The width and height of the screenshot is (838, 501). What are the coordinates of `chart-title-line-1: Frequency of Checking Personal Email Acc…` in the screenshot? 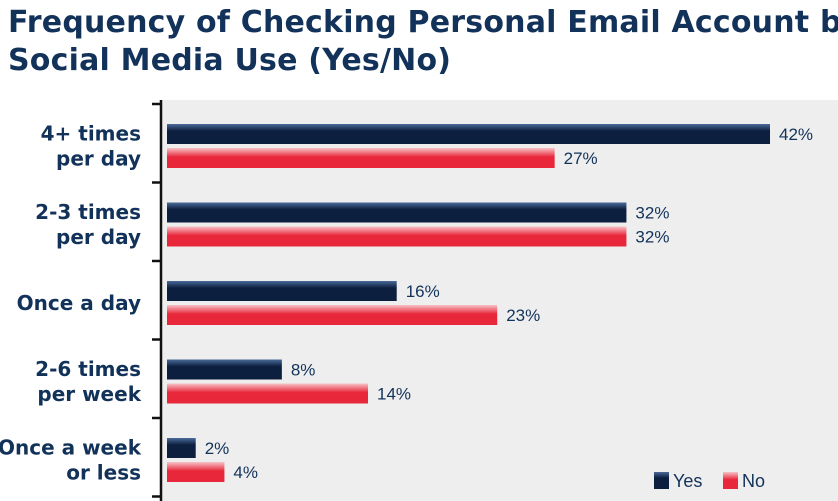 It's located at (423, 22).